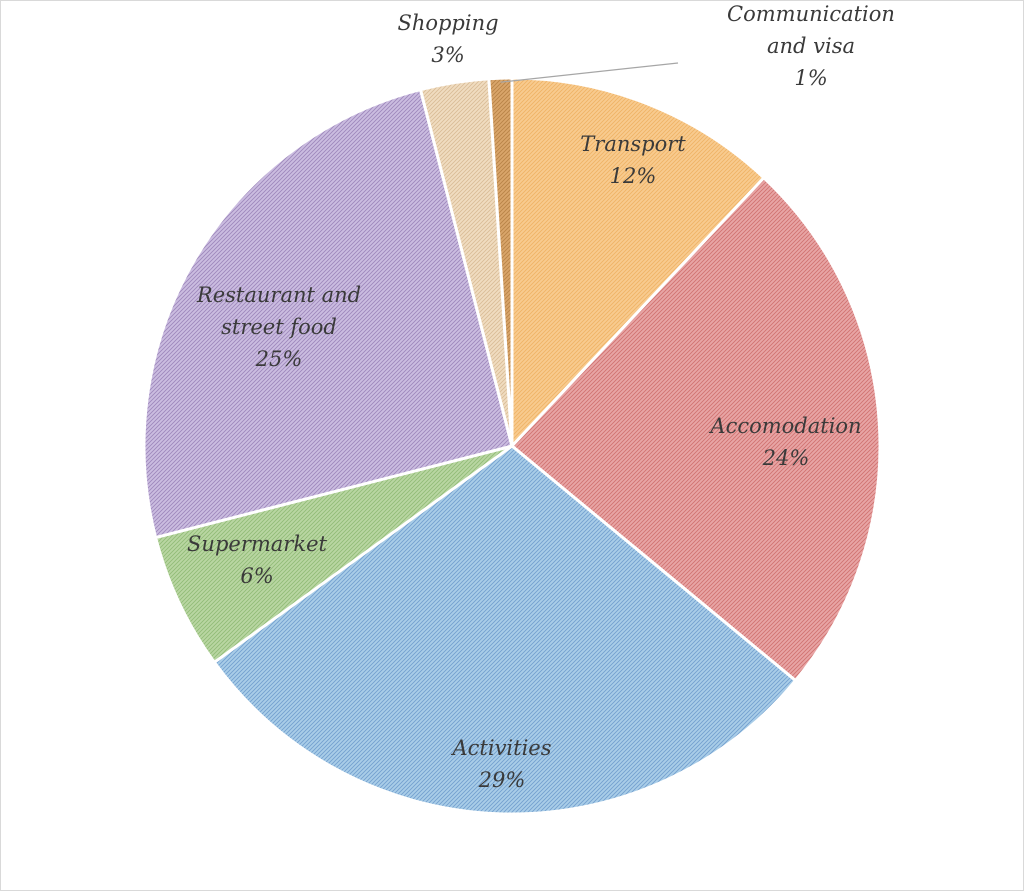  I want to click on slice-label: Shopping 3%, so click(447, 39).